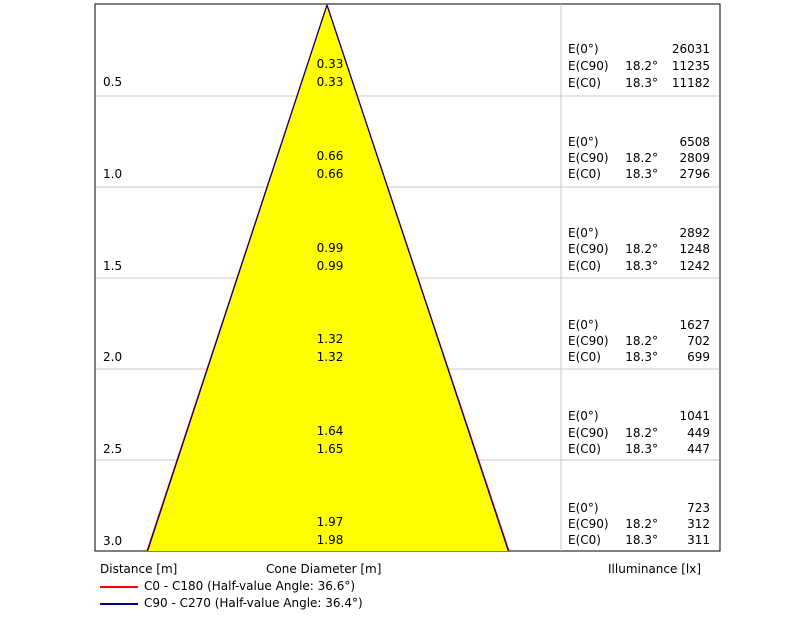 The width and height of the screenshot is (812, 630). I want to click on distance-value: 3.0, so click(113, 541).